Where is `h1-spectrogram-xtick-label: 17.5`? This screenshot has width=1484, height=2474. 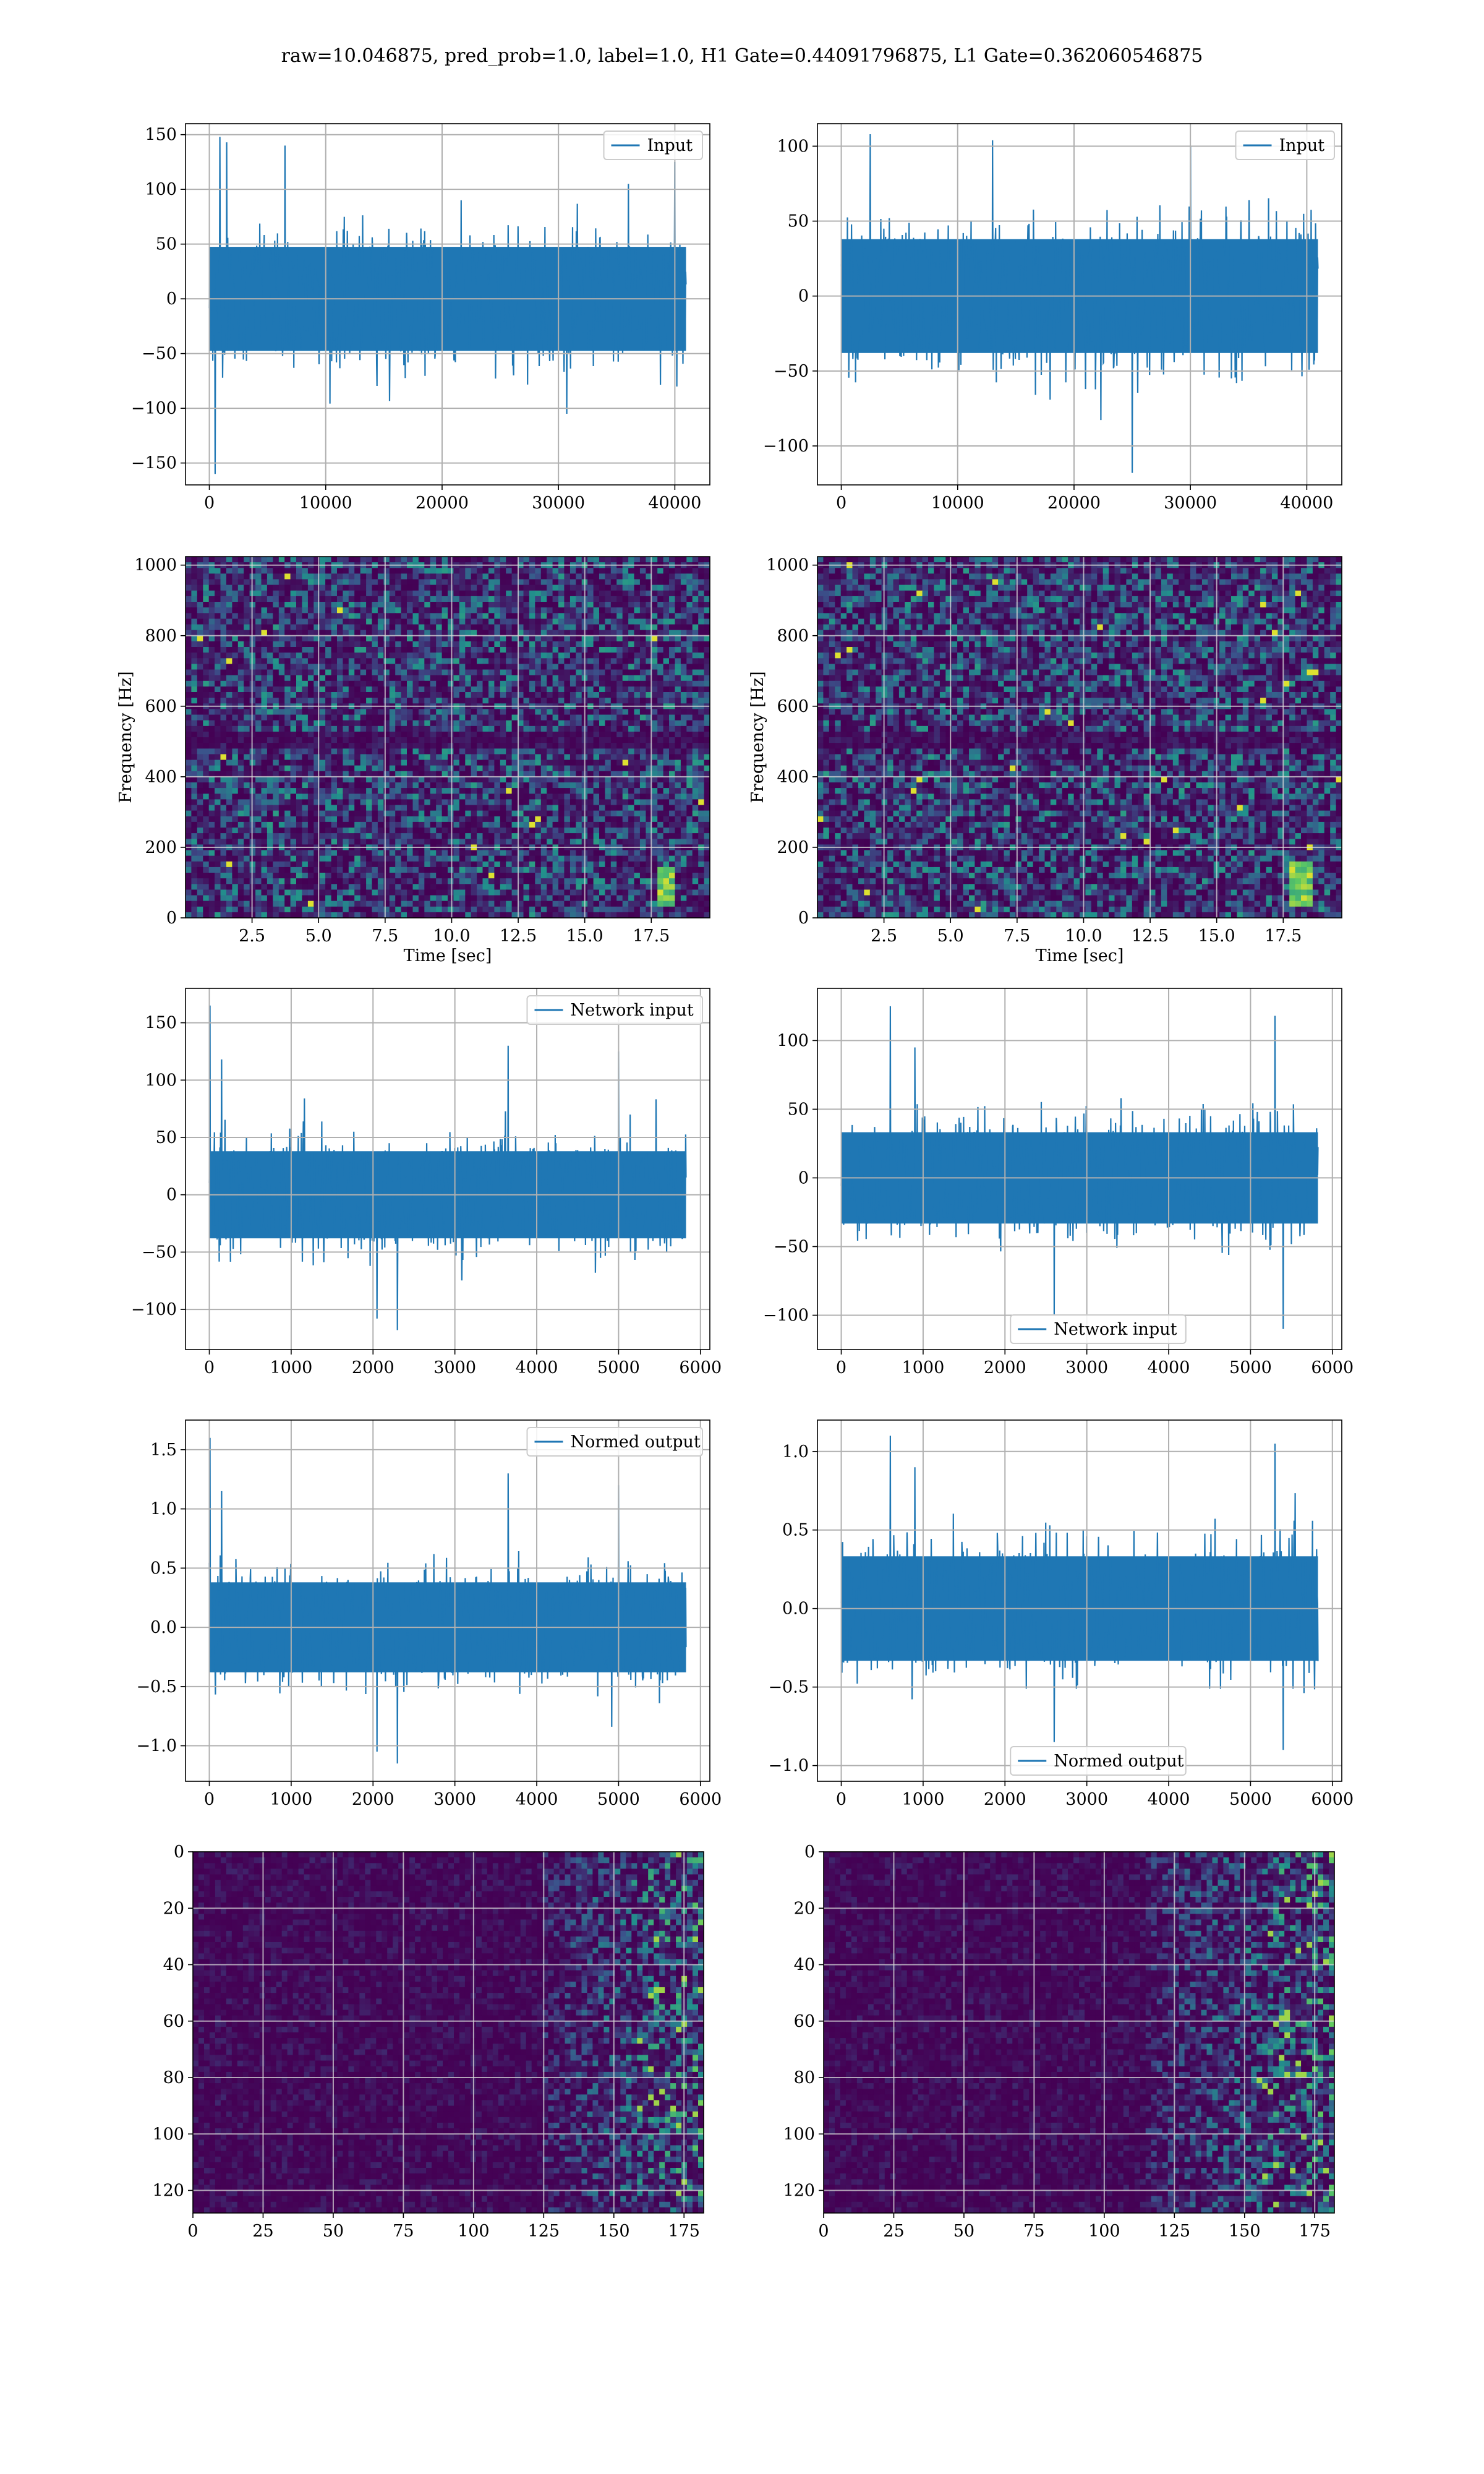 h1-spectrogram-xtick-label: 17.5 is located at coordinates (651, 936).